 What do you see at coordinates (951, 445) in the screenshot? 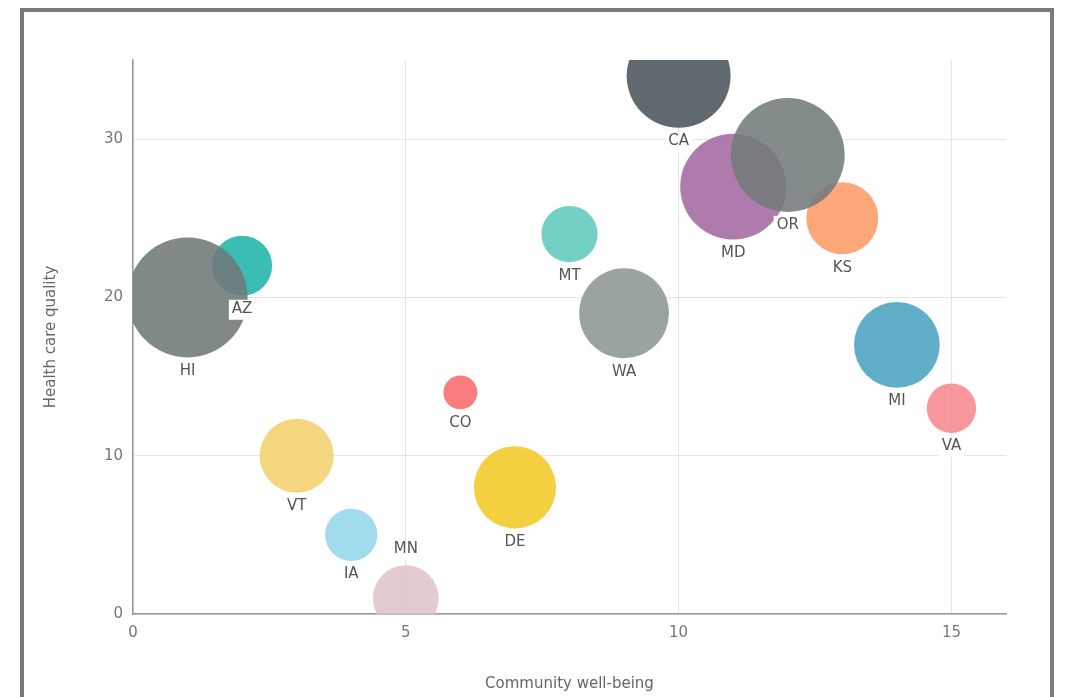
I see `series-label: VA` at bounding box center [951, 445].